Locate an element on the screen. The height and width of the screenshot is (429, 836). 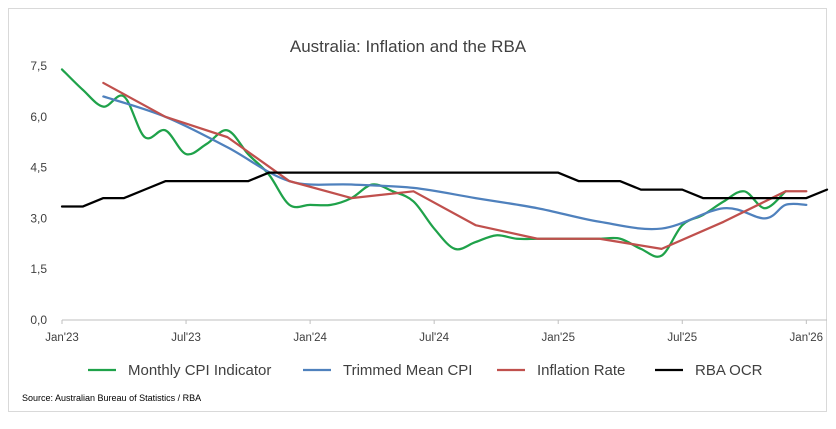
legend-label-rba-ocr: RBA OCR is located at coordinates (729, 370).